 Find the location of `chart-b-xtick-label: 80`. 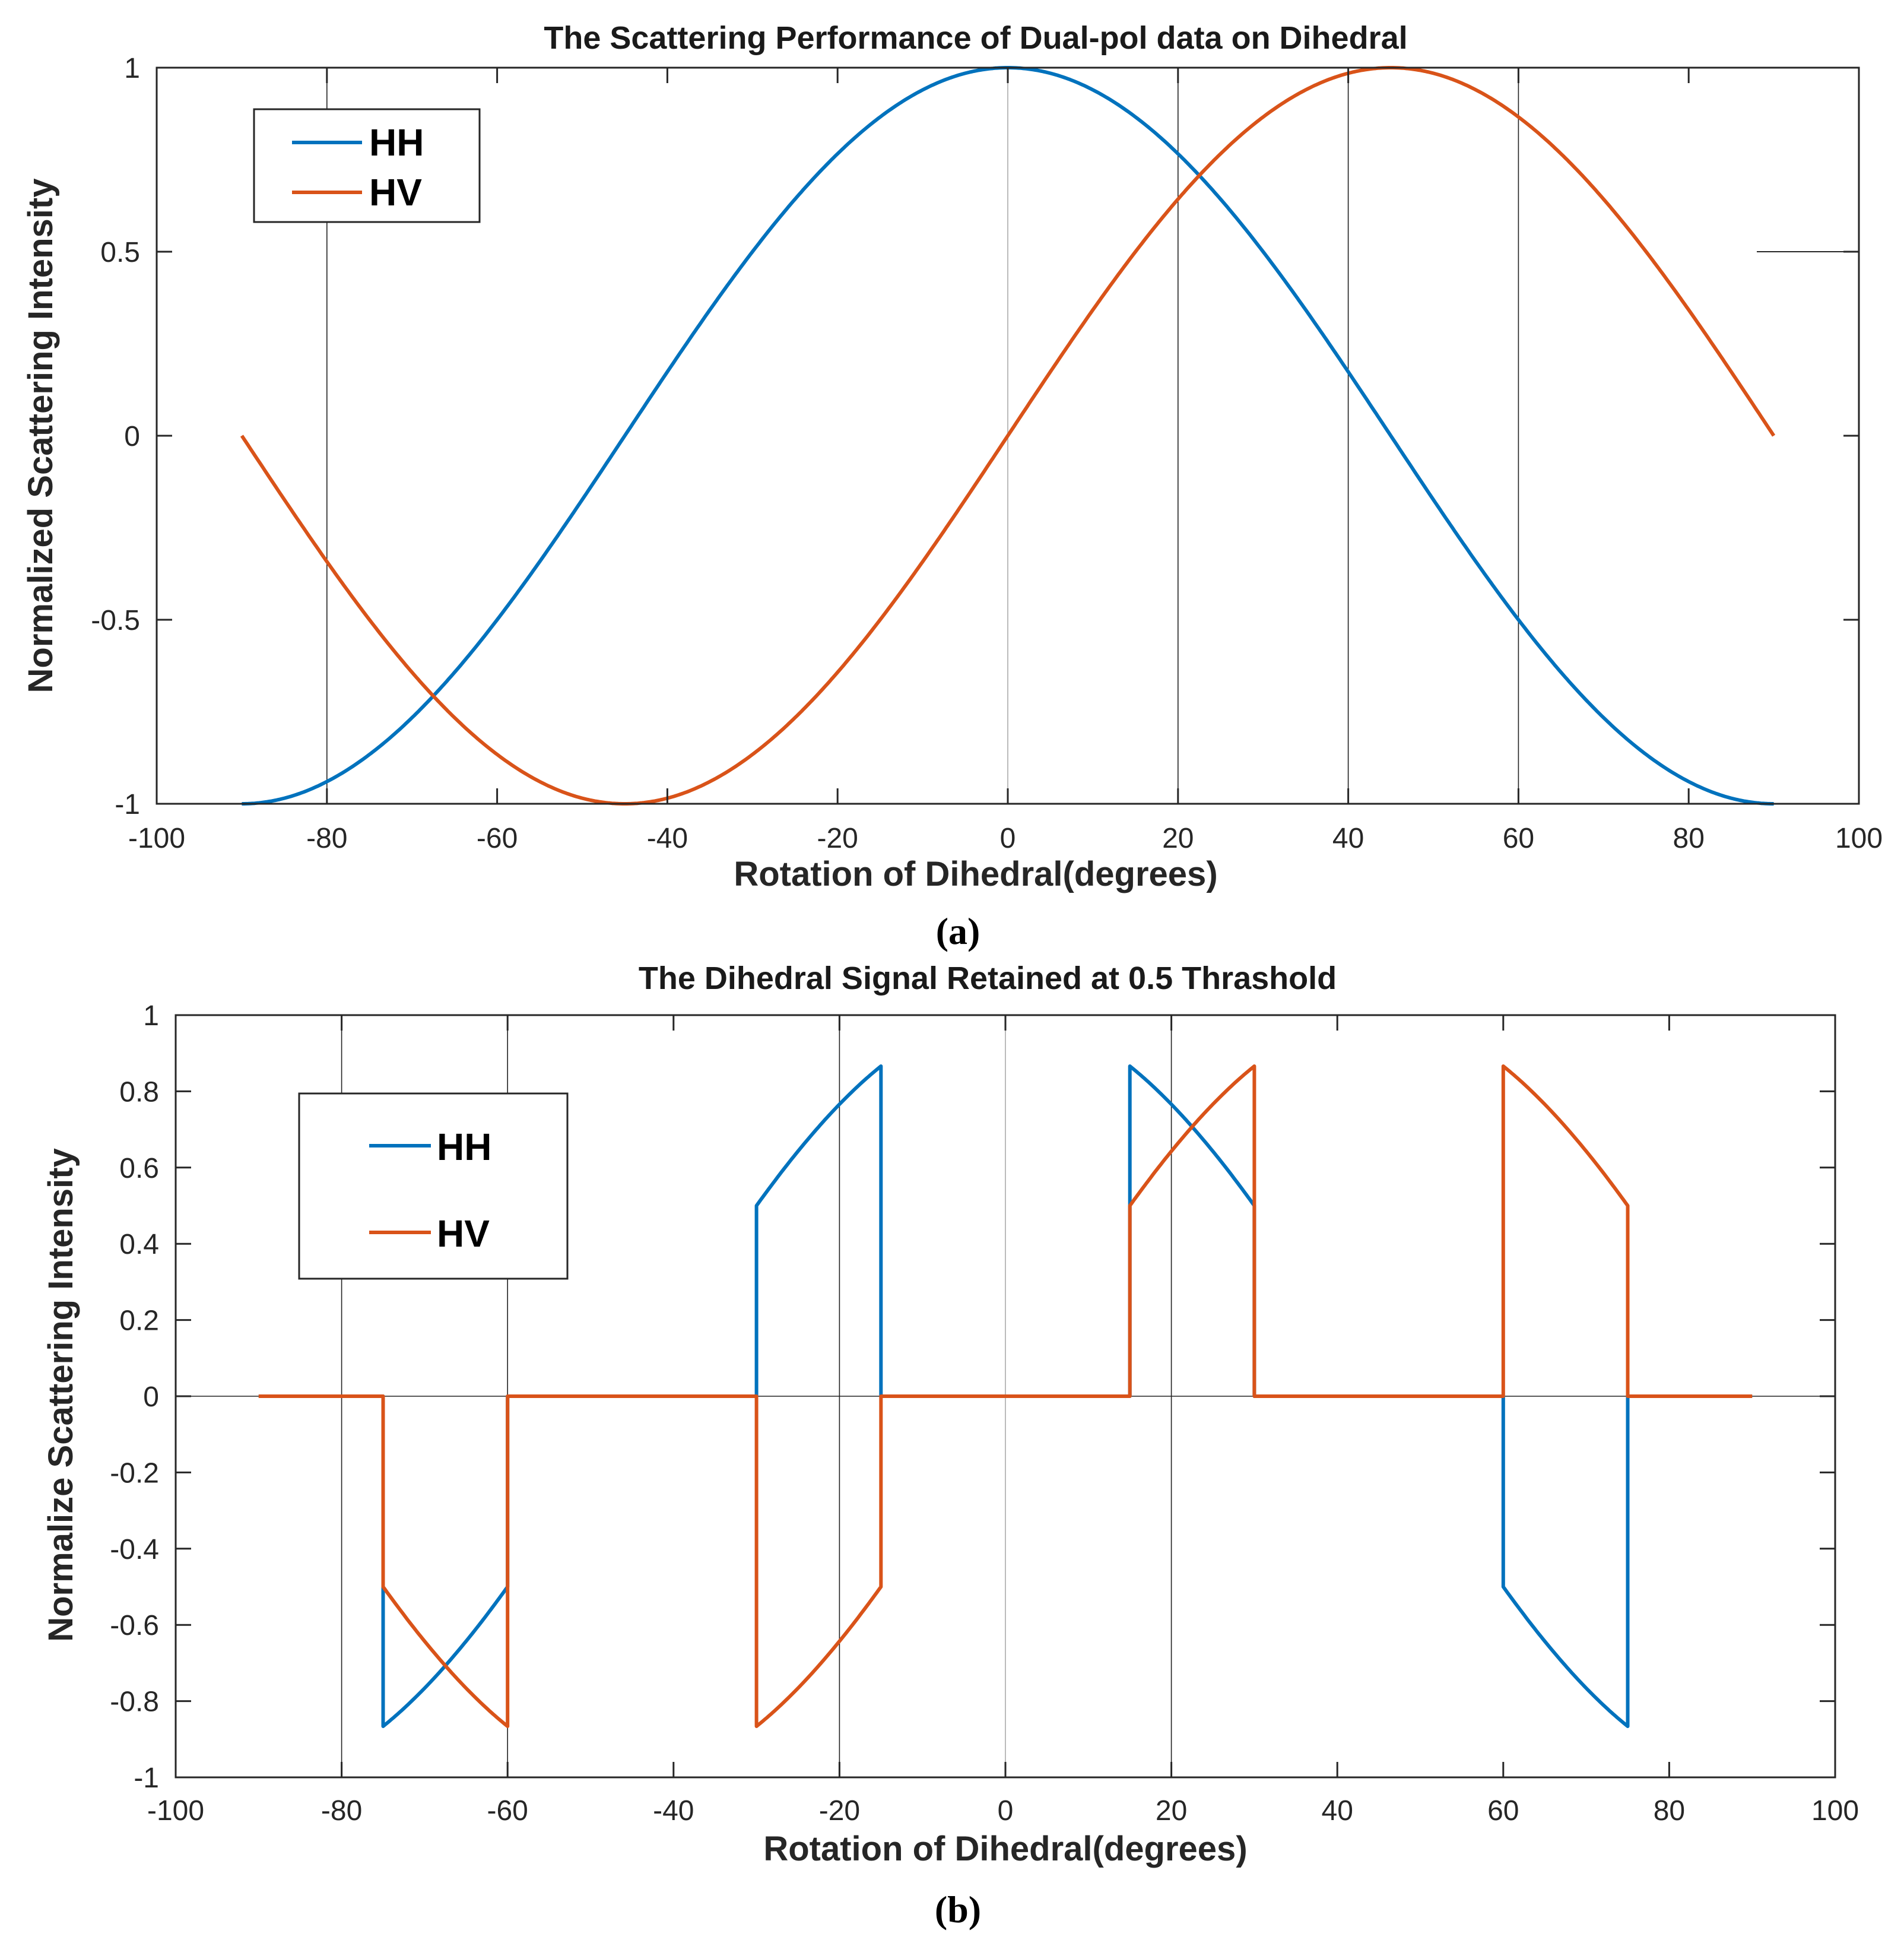

chart-b-xtick-label: 80 is located at coordinates (1669, 1811).